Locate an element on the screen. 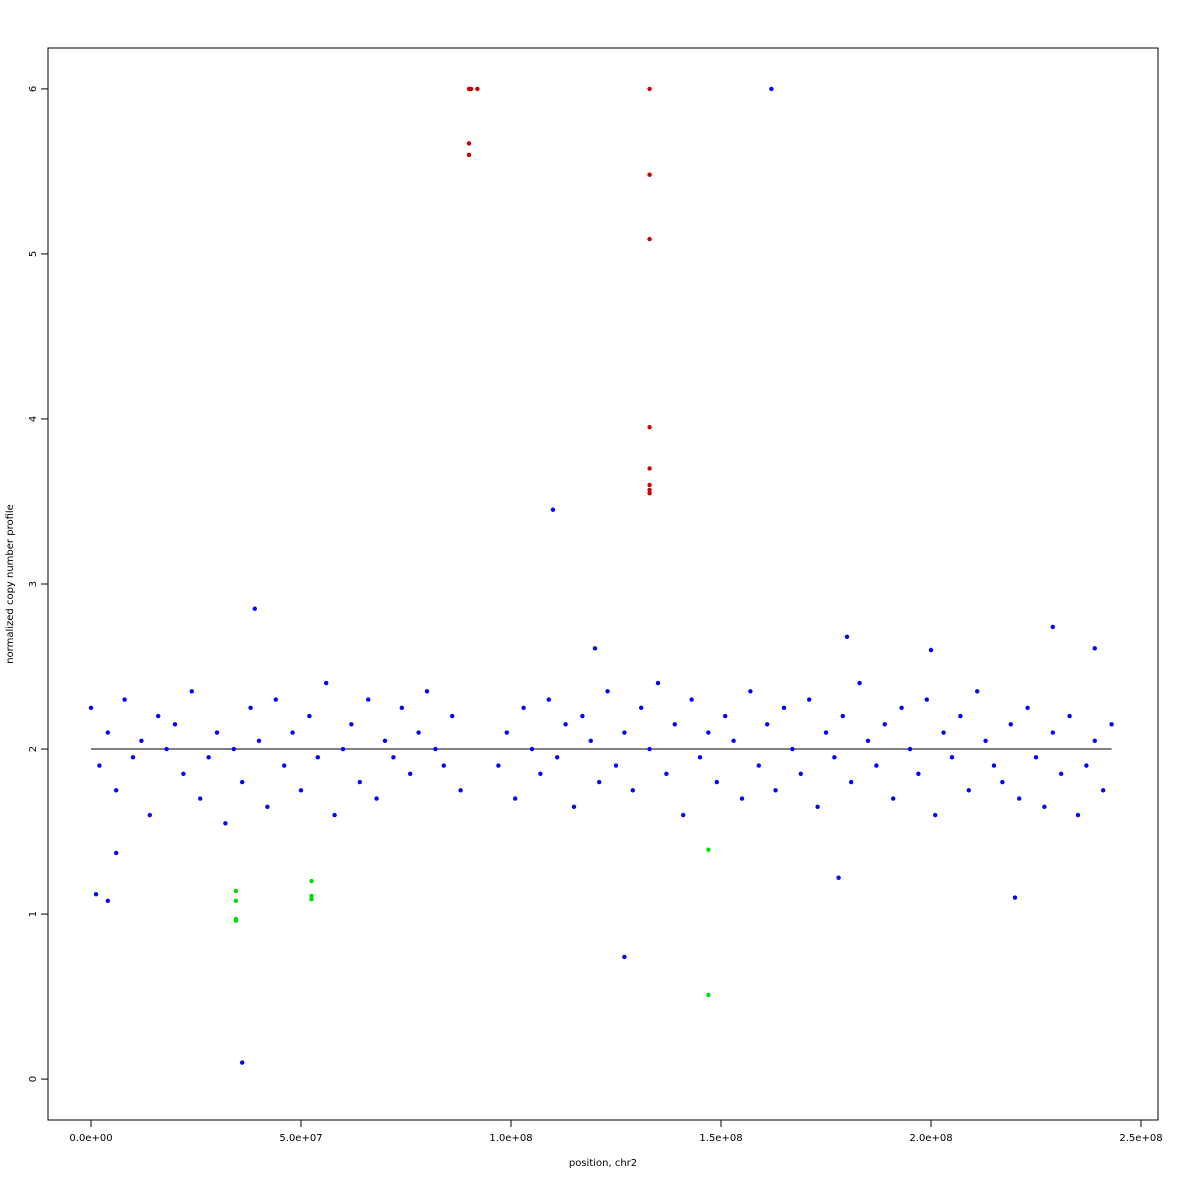 The width and height of the screenshot is (1180, 1184). y-tick-label: 5 is located at coordinates (33, 254).